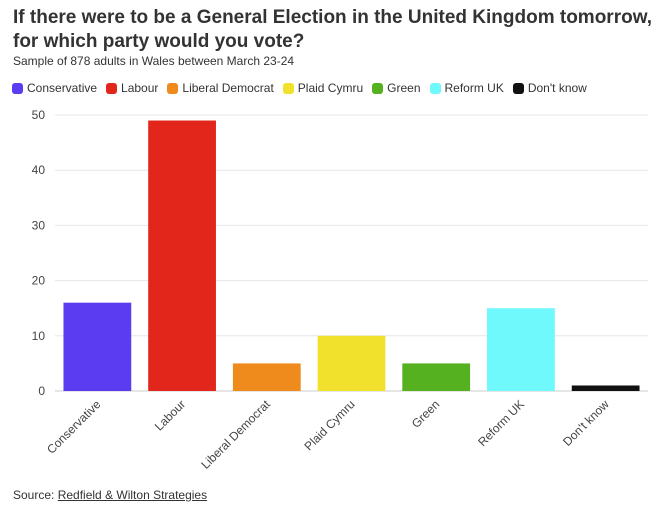 Image resolution: width=661 pixels, height=512 pixels. I want to click on y-tick-label: 10, so click(39, 336).